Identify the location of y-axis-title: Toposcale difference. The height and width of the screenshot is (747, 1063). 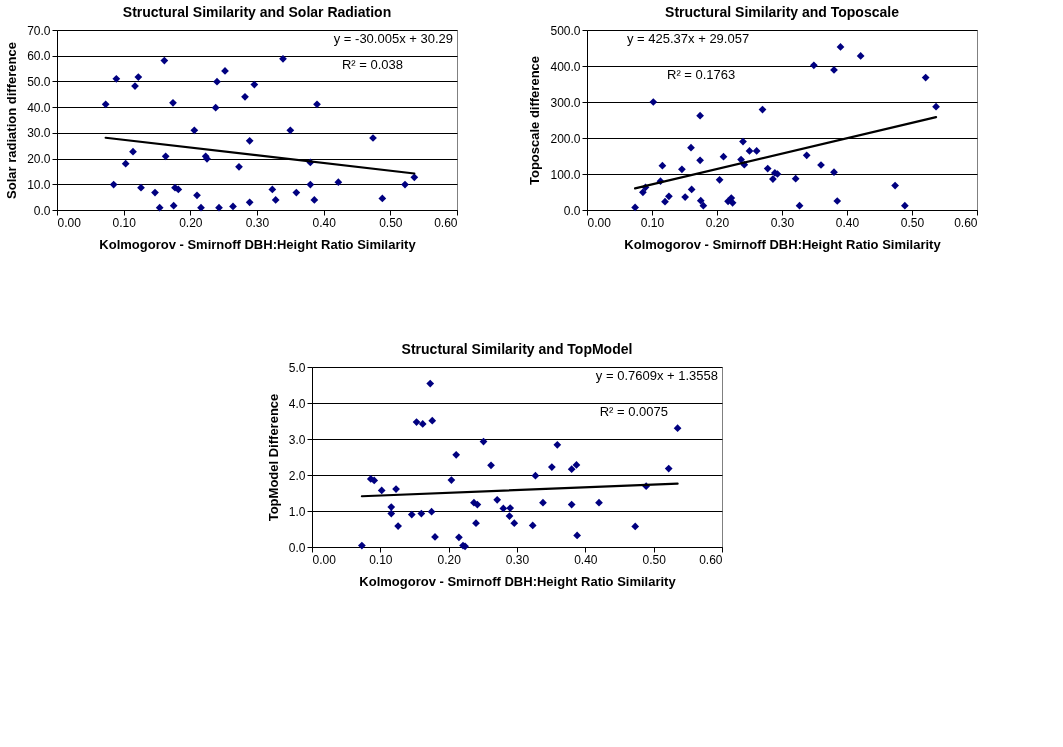
(535, 120).